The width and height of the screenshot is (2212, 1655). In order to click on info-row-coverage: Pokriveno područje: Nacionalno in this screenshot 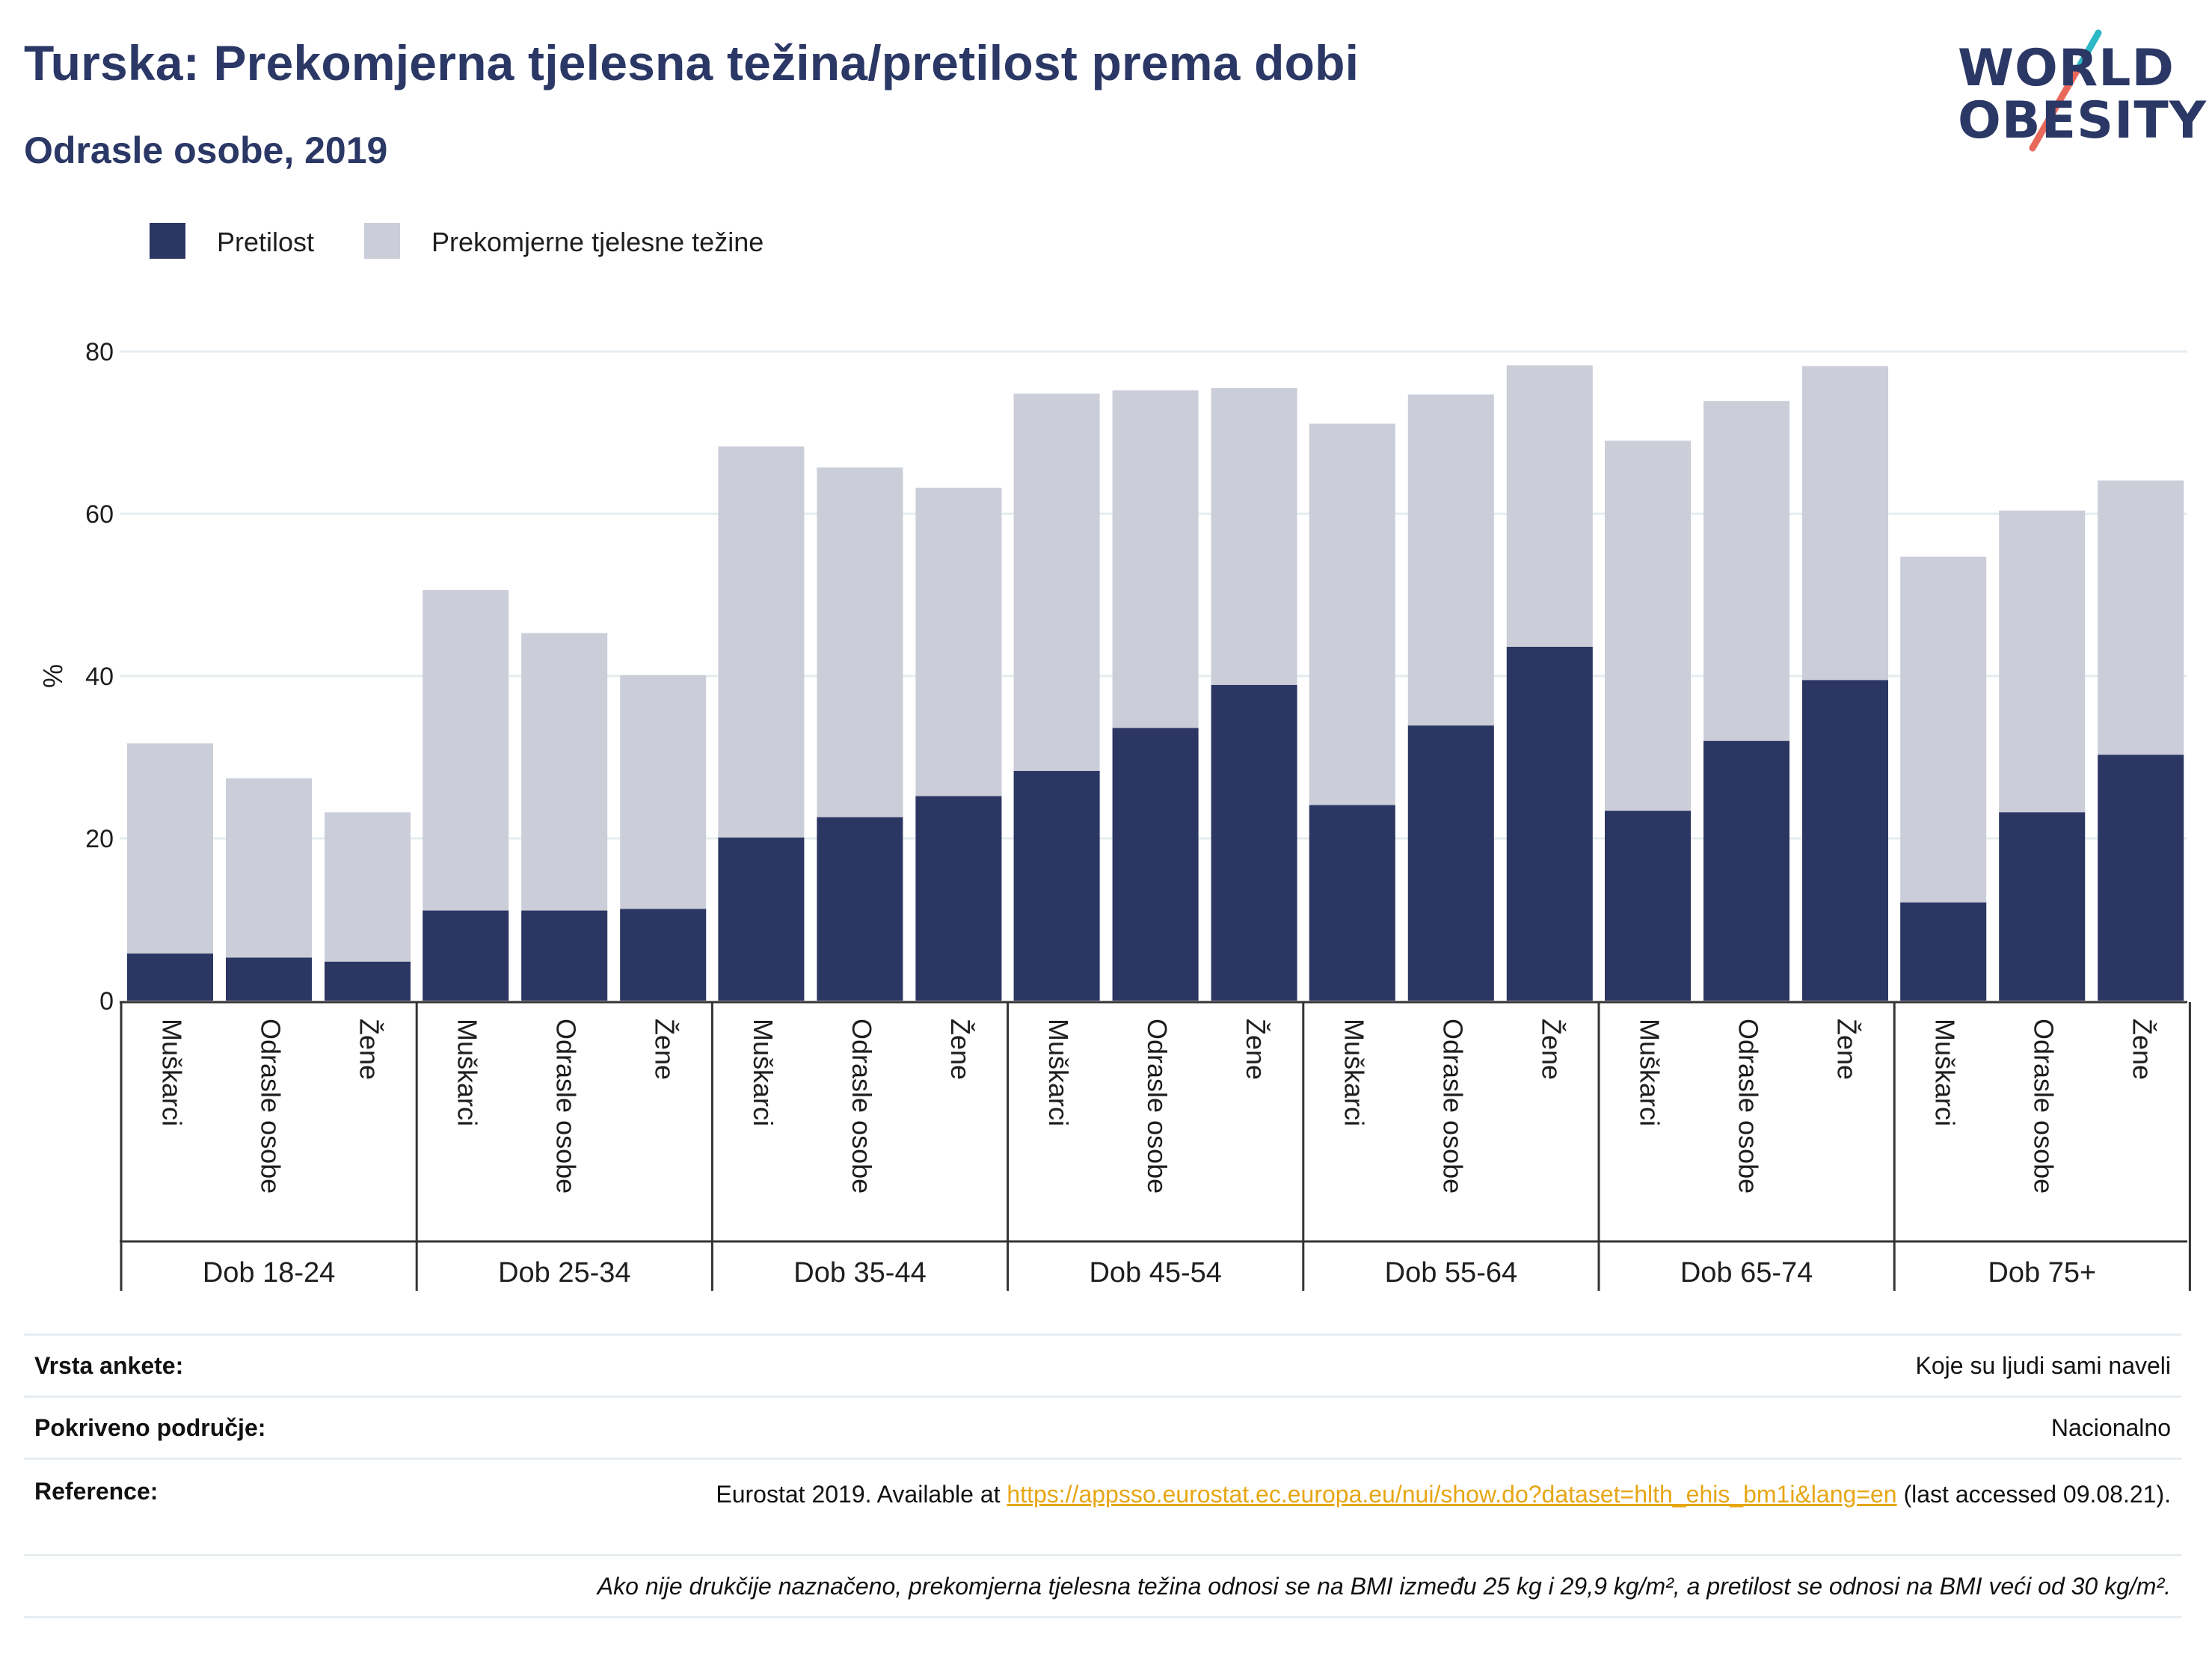, I will do `click(1102, 1428)`.